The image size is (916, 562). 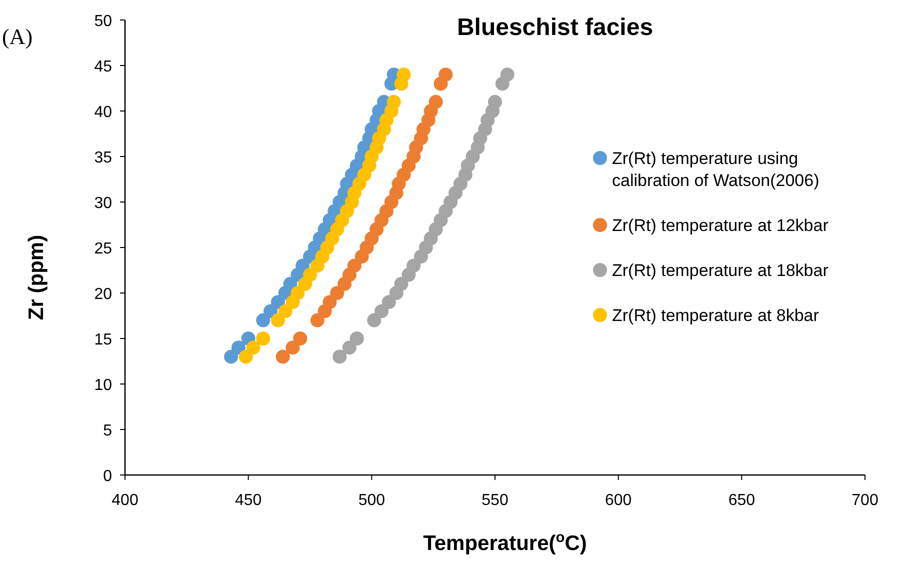 What do you see at coordinates (125, 500) in the screenshot?
I see `x-tick-label: 400` at bounding box center [125, 500].